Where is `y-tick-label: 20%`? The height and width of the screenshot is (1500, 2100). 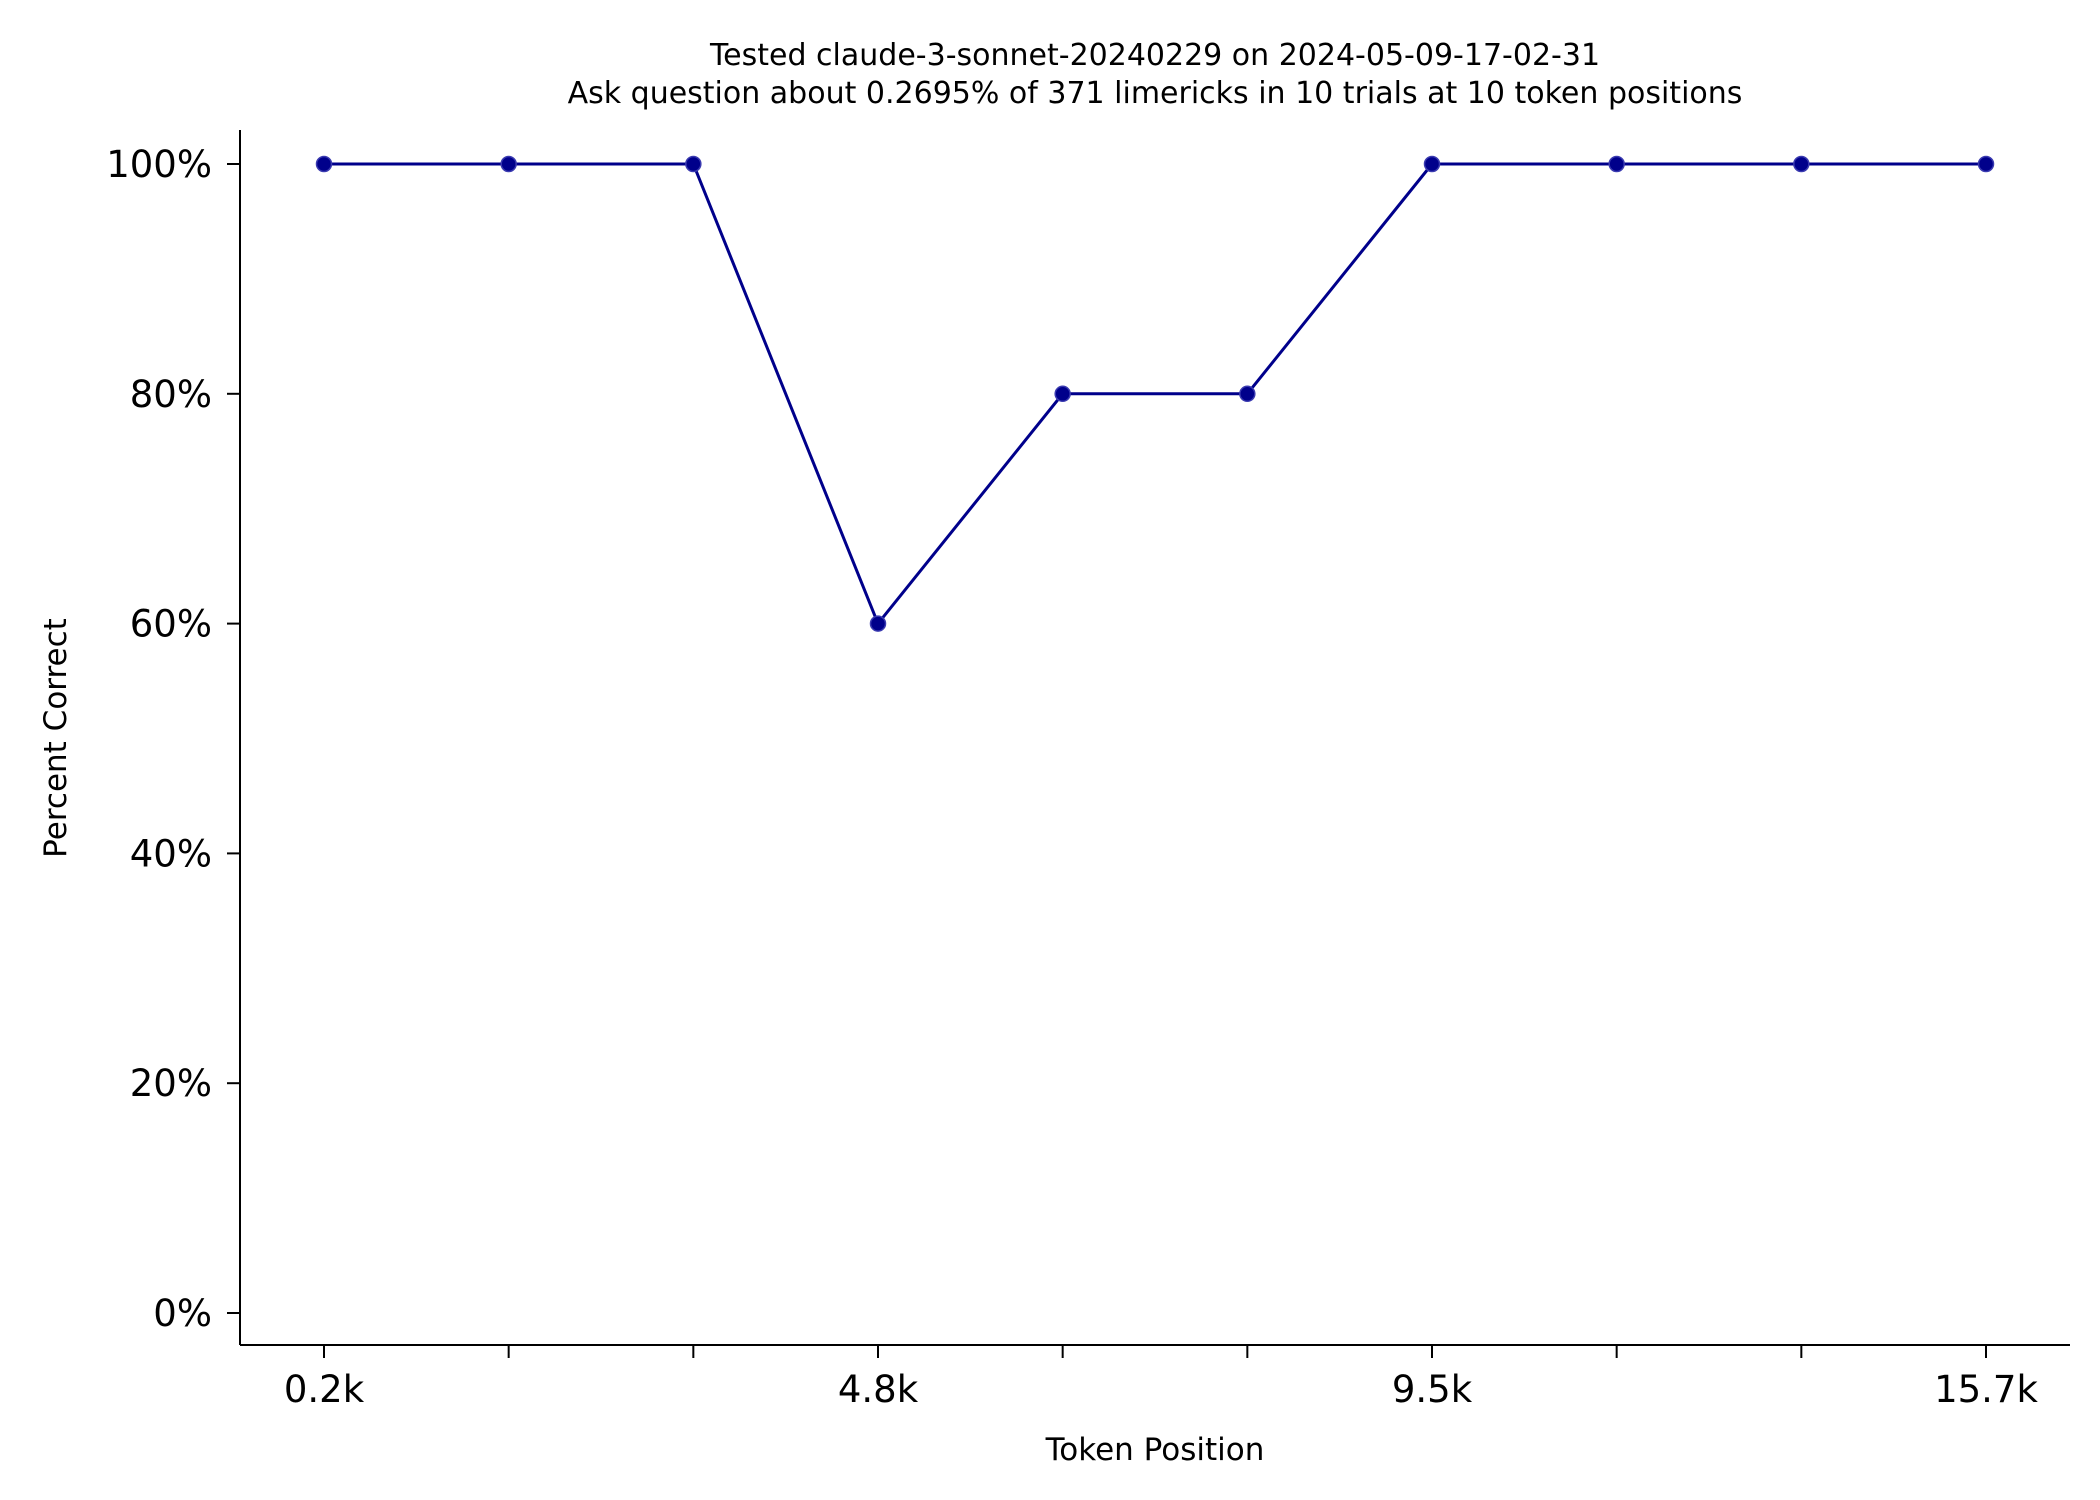
y-tick-label: 20% is located at coordinates (171, 1083).